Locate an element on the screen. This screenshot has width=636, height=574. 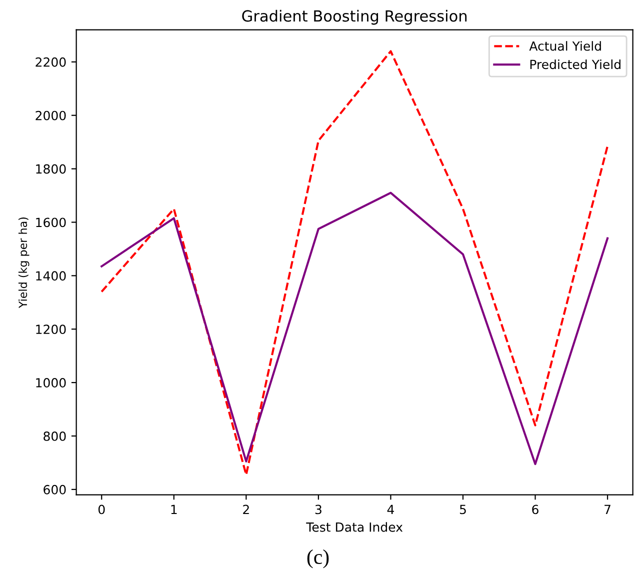
x-tick-label: 5 is located at coordinates (463, 509).